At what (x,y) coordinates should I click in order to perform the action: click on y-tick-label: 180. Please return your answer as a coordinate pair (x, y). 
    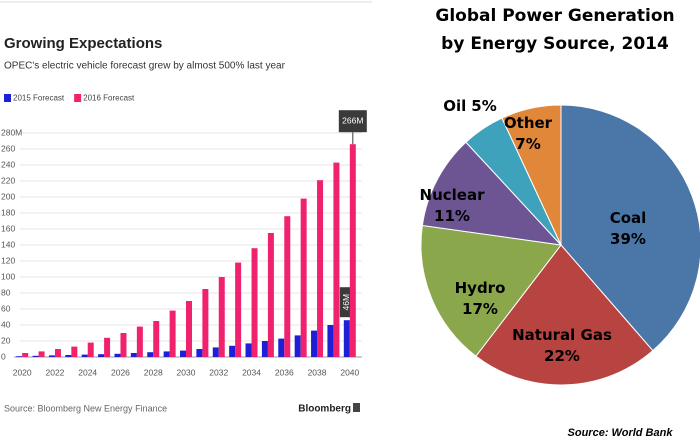
    Looking at the image, I should click on (8, 212).